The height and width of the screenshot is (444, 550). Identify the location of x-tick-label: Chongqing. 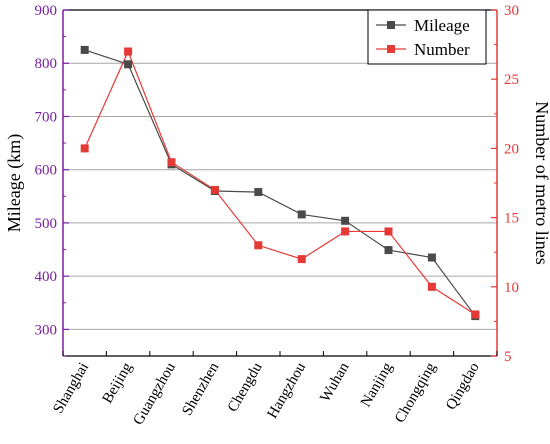
(415, 393).